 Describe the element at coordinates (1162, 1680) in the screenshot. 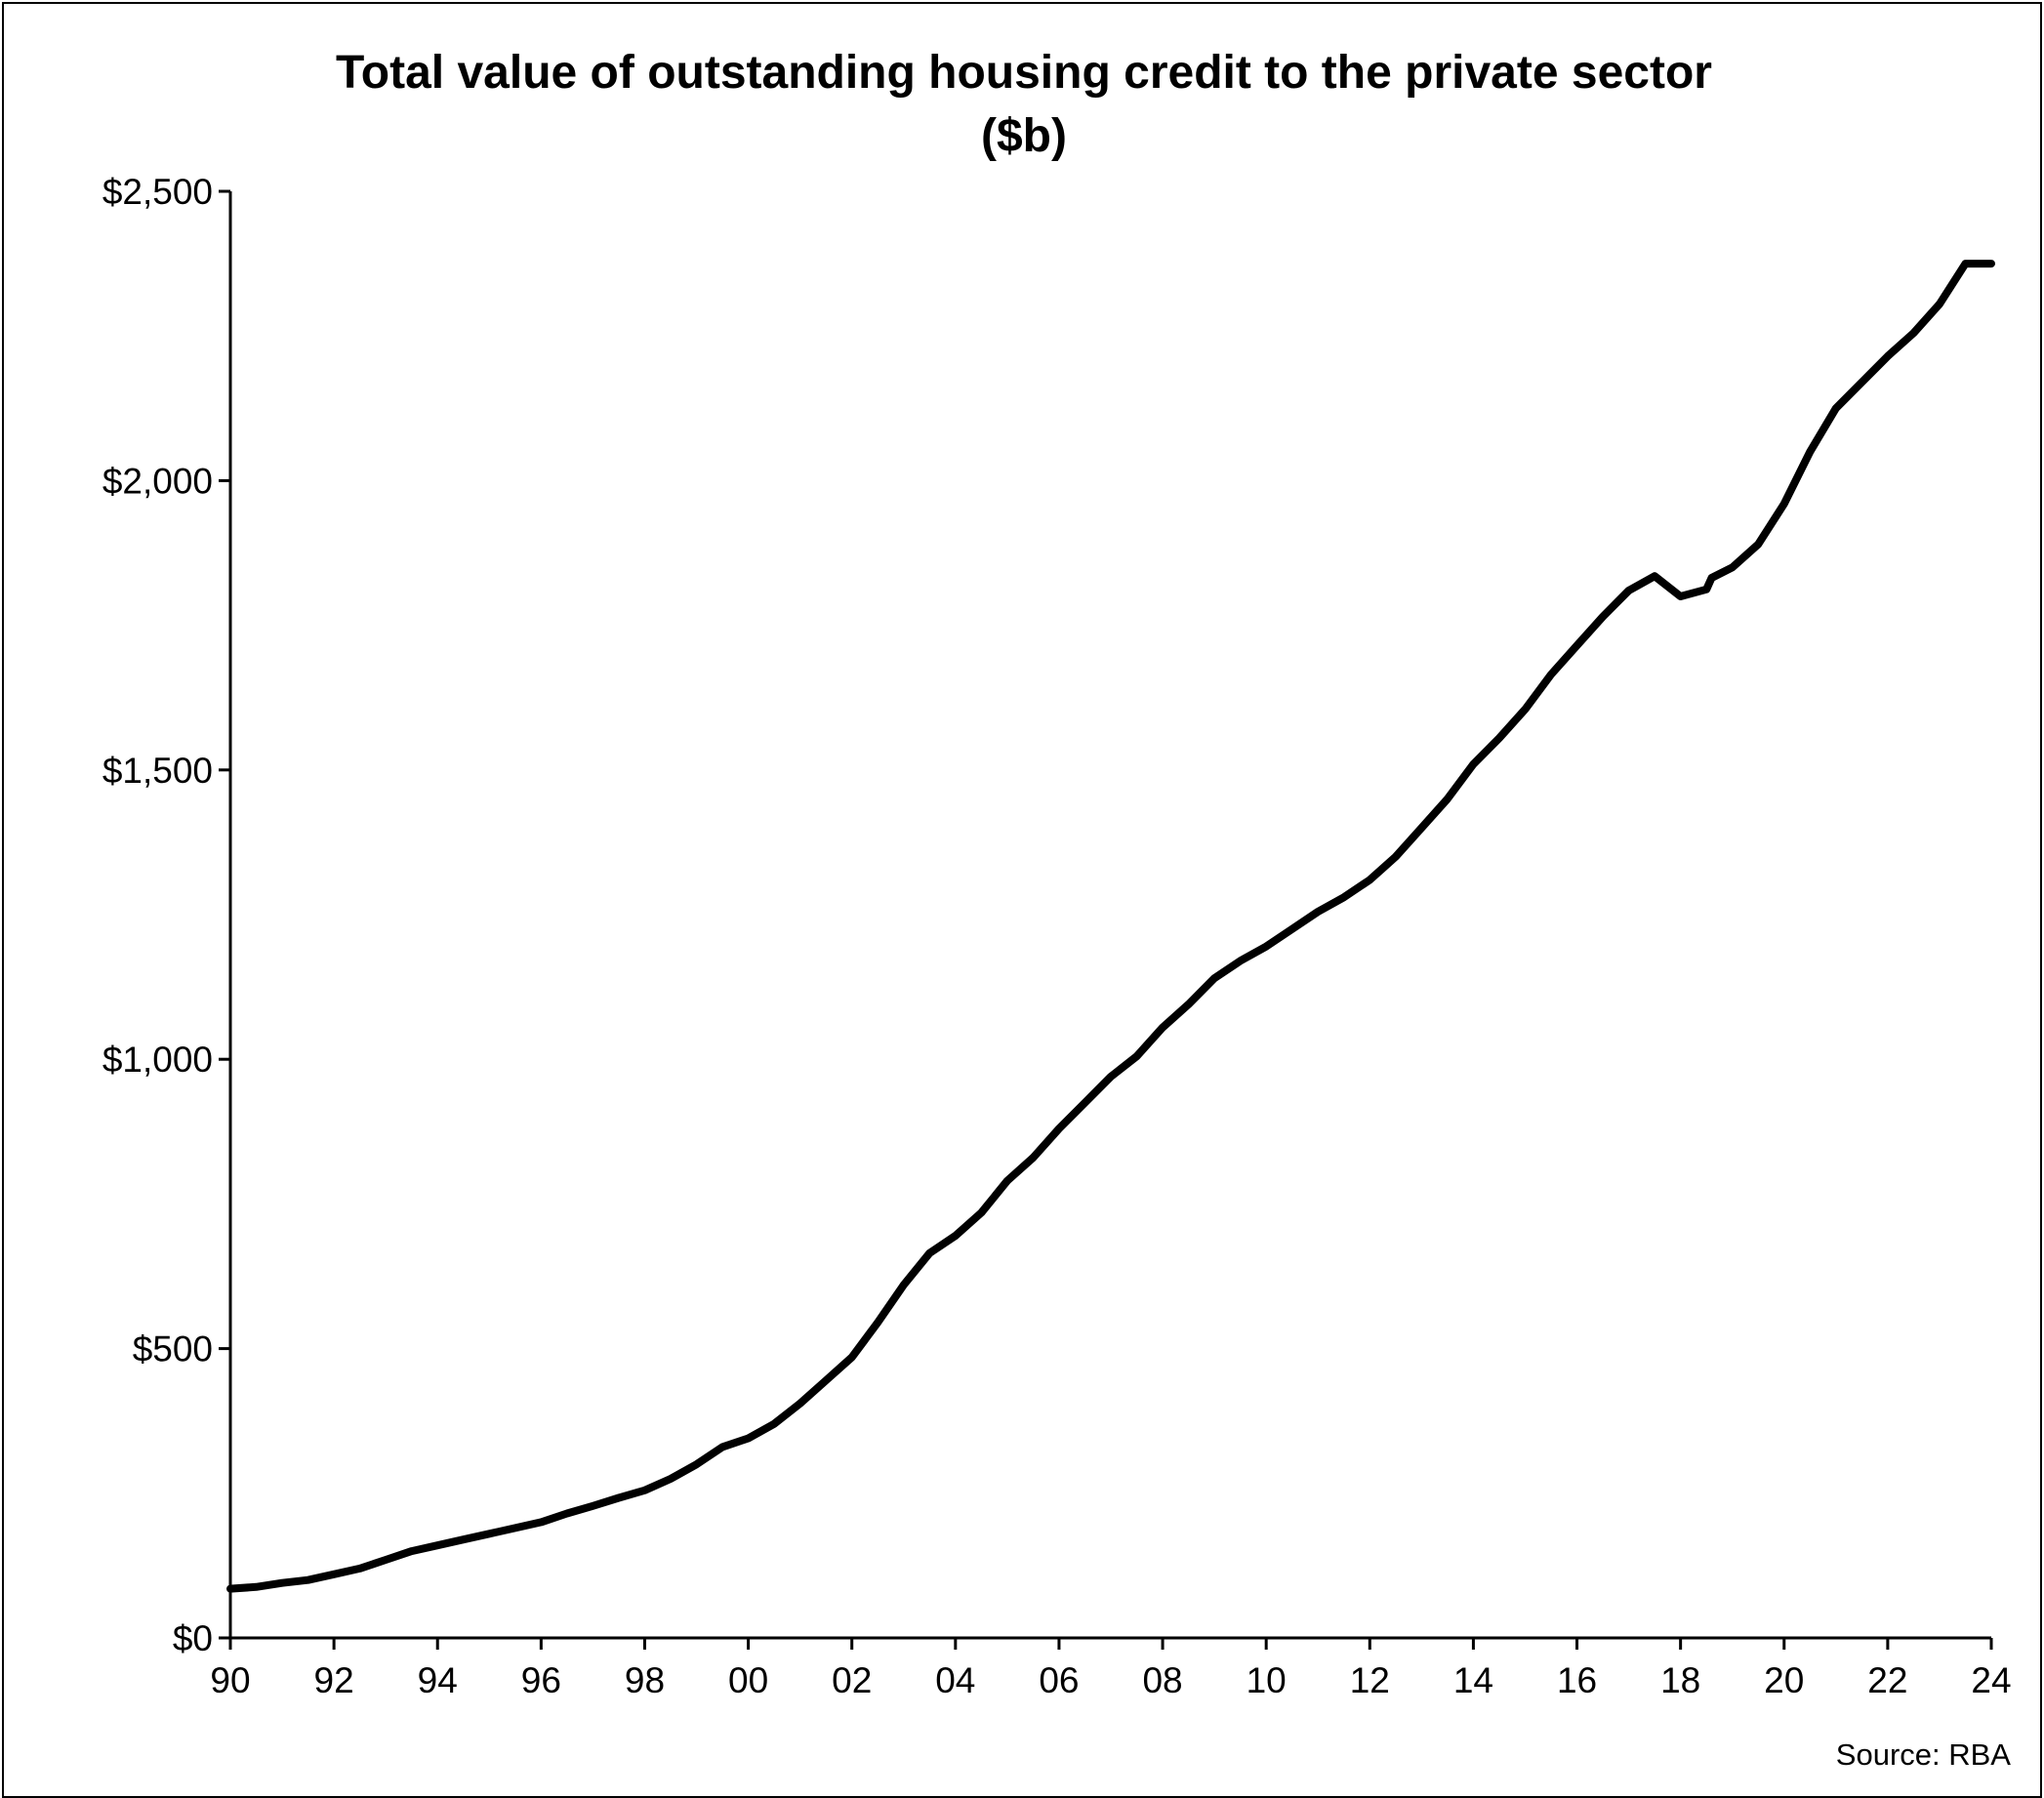

I see `x-tick-label: 08` at that location.